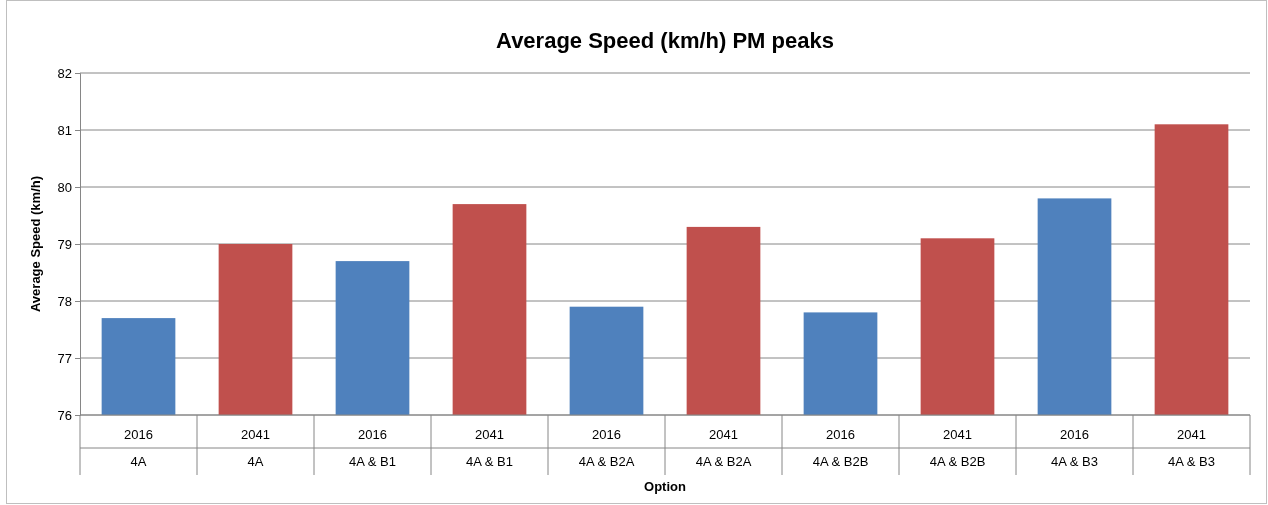  What do you see at coordinates (64, 415) in the screenshot?
I see `y-tick-label: 76` at bounding box center [64, 415].